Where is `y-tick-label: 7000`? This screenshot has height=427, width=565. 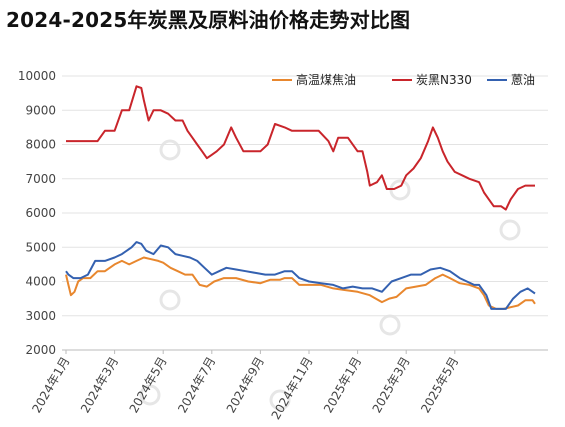
y-tick-label: 7000 is located at coordinates (40, 179).